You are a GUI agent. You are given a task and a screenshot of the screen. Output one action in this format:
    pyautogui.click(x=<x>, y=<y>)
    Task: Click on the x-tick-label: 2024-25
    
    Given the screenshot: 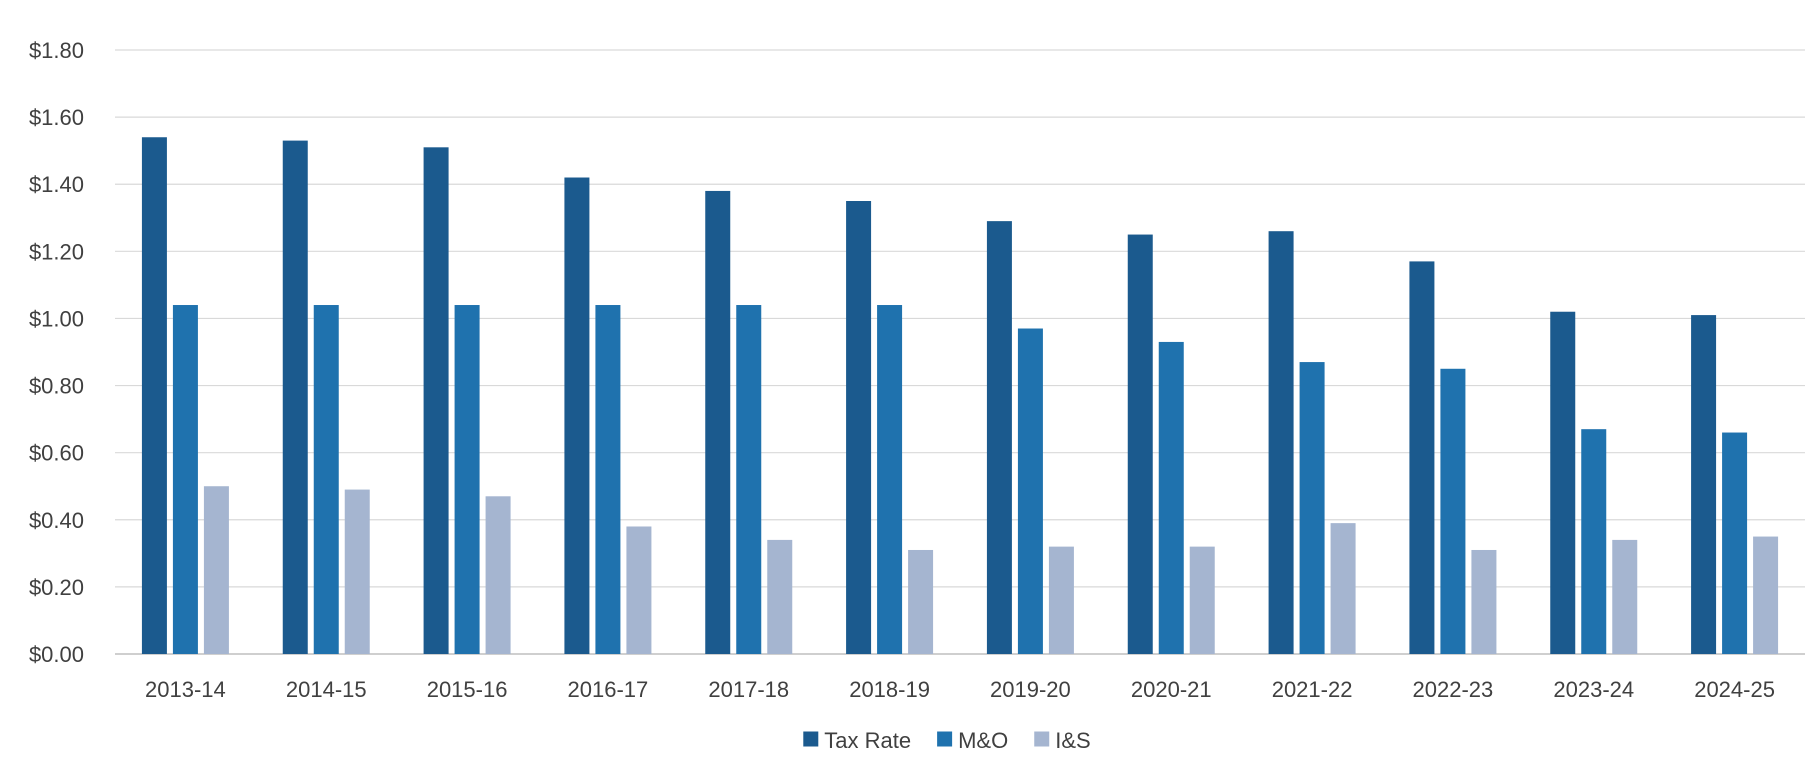 What is the action you would take?
    pyautogui.click(x=1734, y=689)
    